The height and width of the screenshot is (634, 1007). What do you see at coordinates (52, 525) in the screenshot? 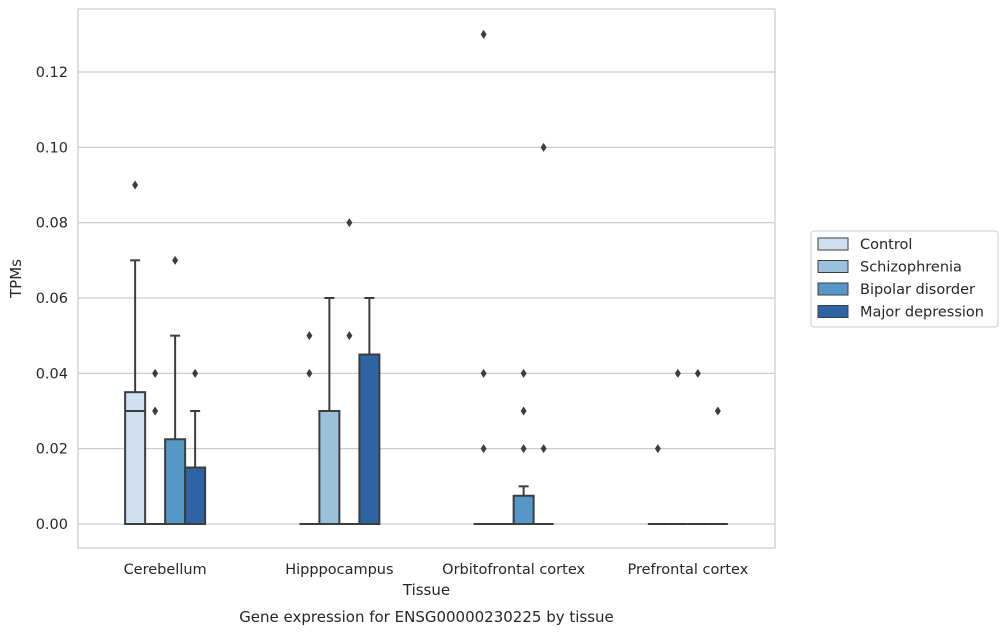
I see `y-tick-label: 0.00` at bounding box center [52, 525].